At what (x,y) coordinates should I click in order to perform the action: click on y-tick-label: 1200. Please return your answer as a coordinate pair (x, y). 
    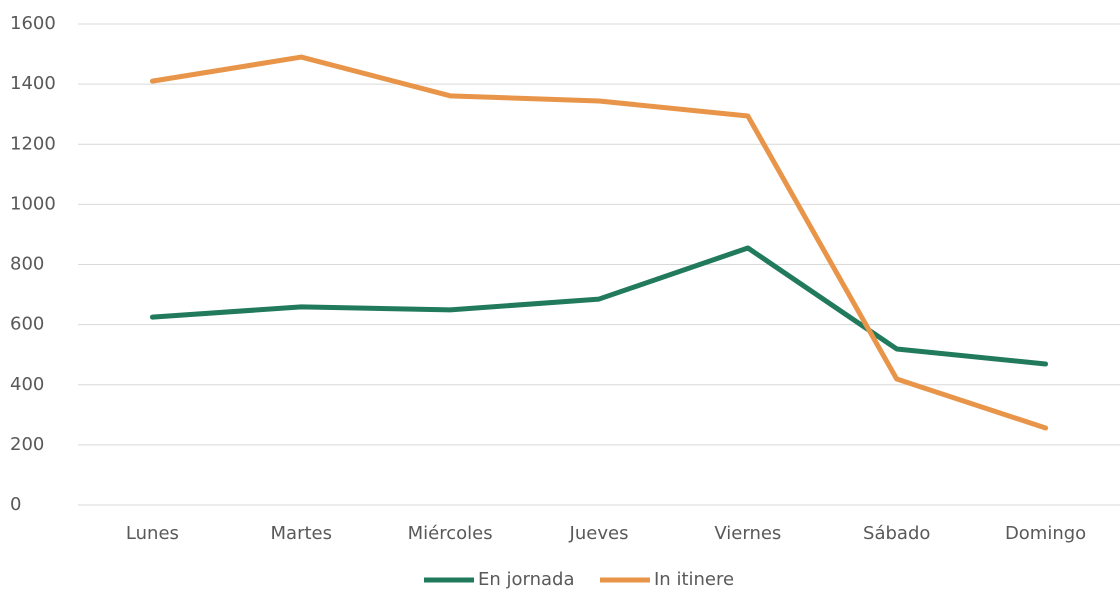
    Looking at the image, I should click on (33, 143).